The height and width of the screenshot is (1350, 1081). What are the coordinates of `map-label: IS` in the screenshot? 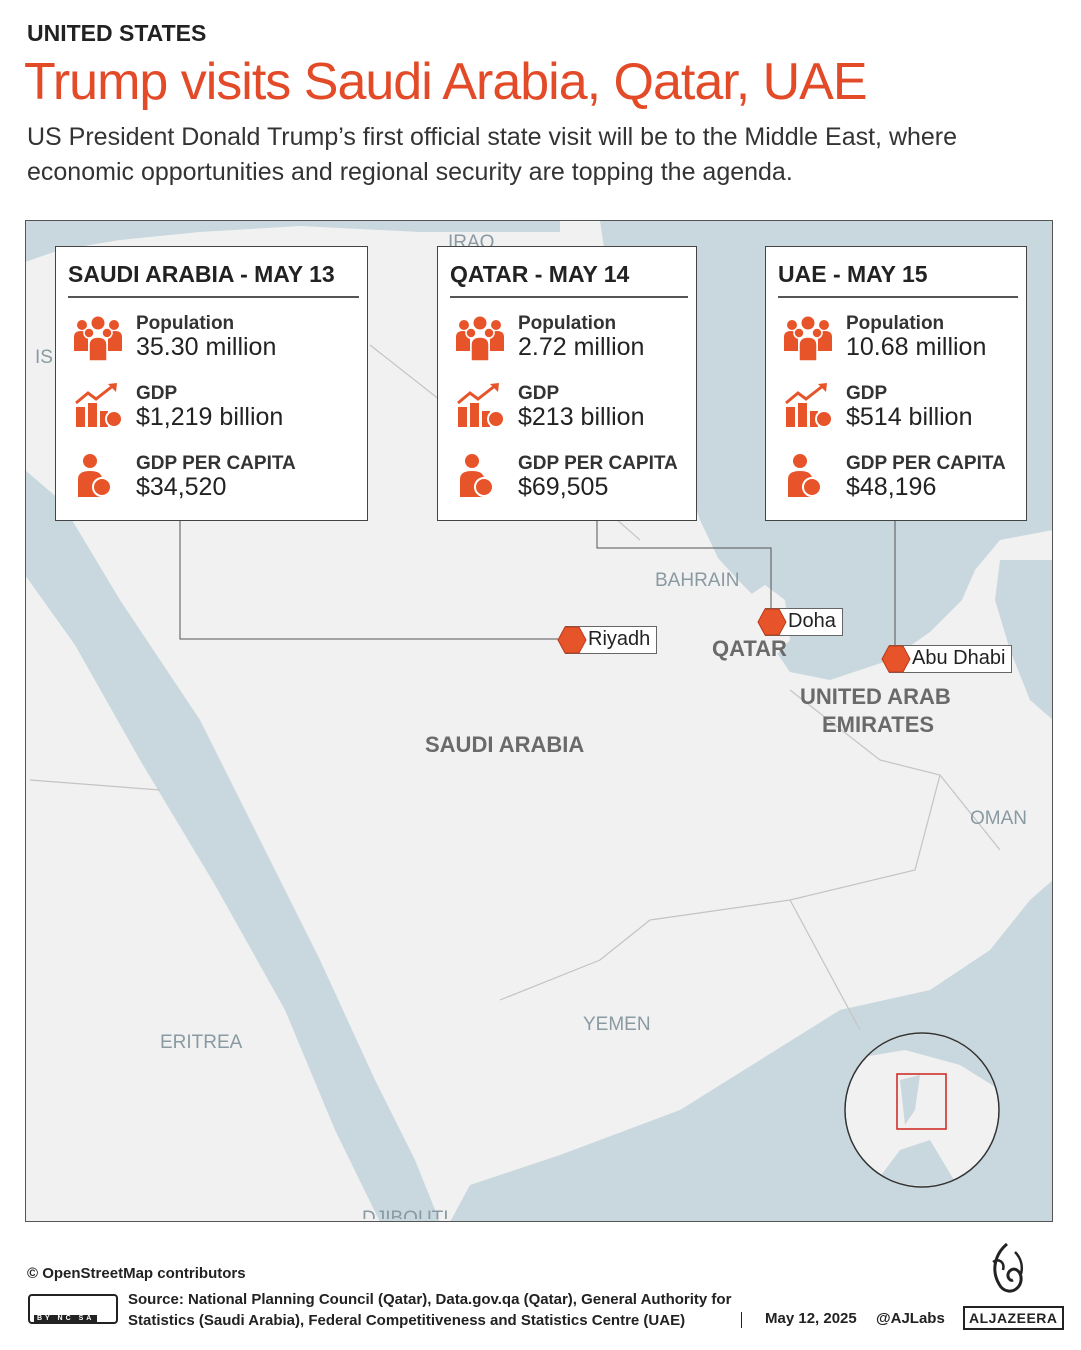 It's located at (44, 357).